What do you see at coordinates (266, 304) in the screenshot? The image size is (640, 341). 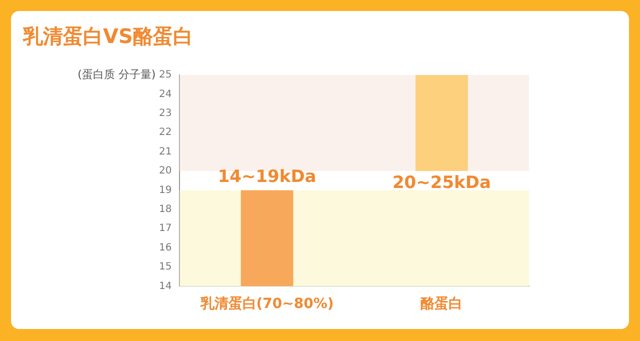 I see `x-tick-label: 乳清蛋白(70~80%)` at bounding box center [266, 304].